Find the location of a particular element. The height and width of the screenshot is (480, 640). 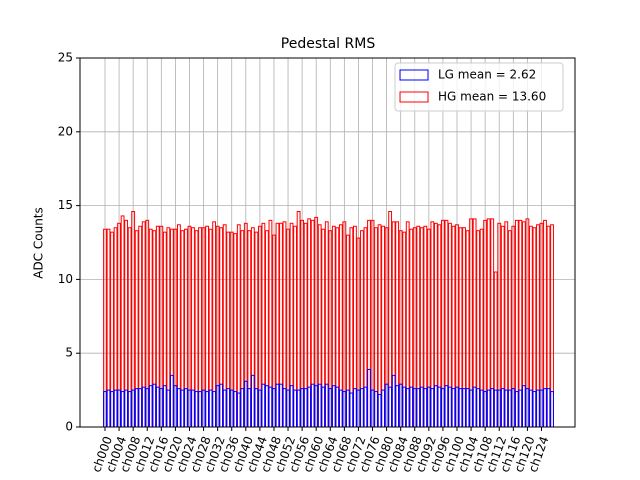

legend-label: HG mean = 13.60 is located at coordinates (492, 97).